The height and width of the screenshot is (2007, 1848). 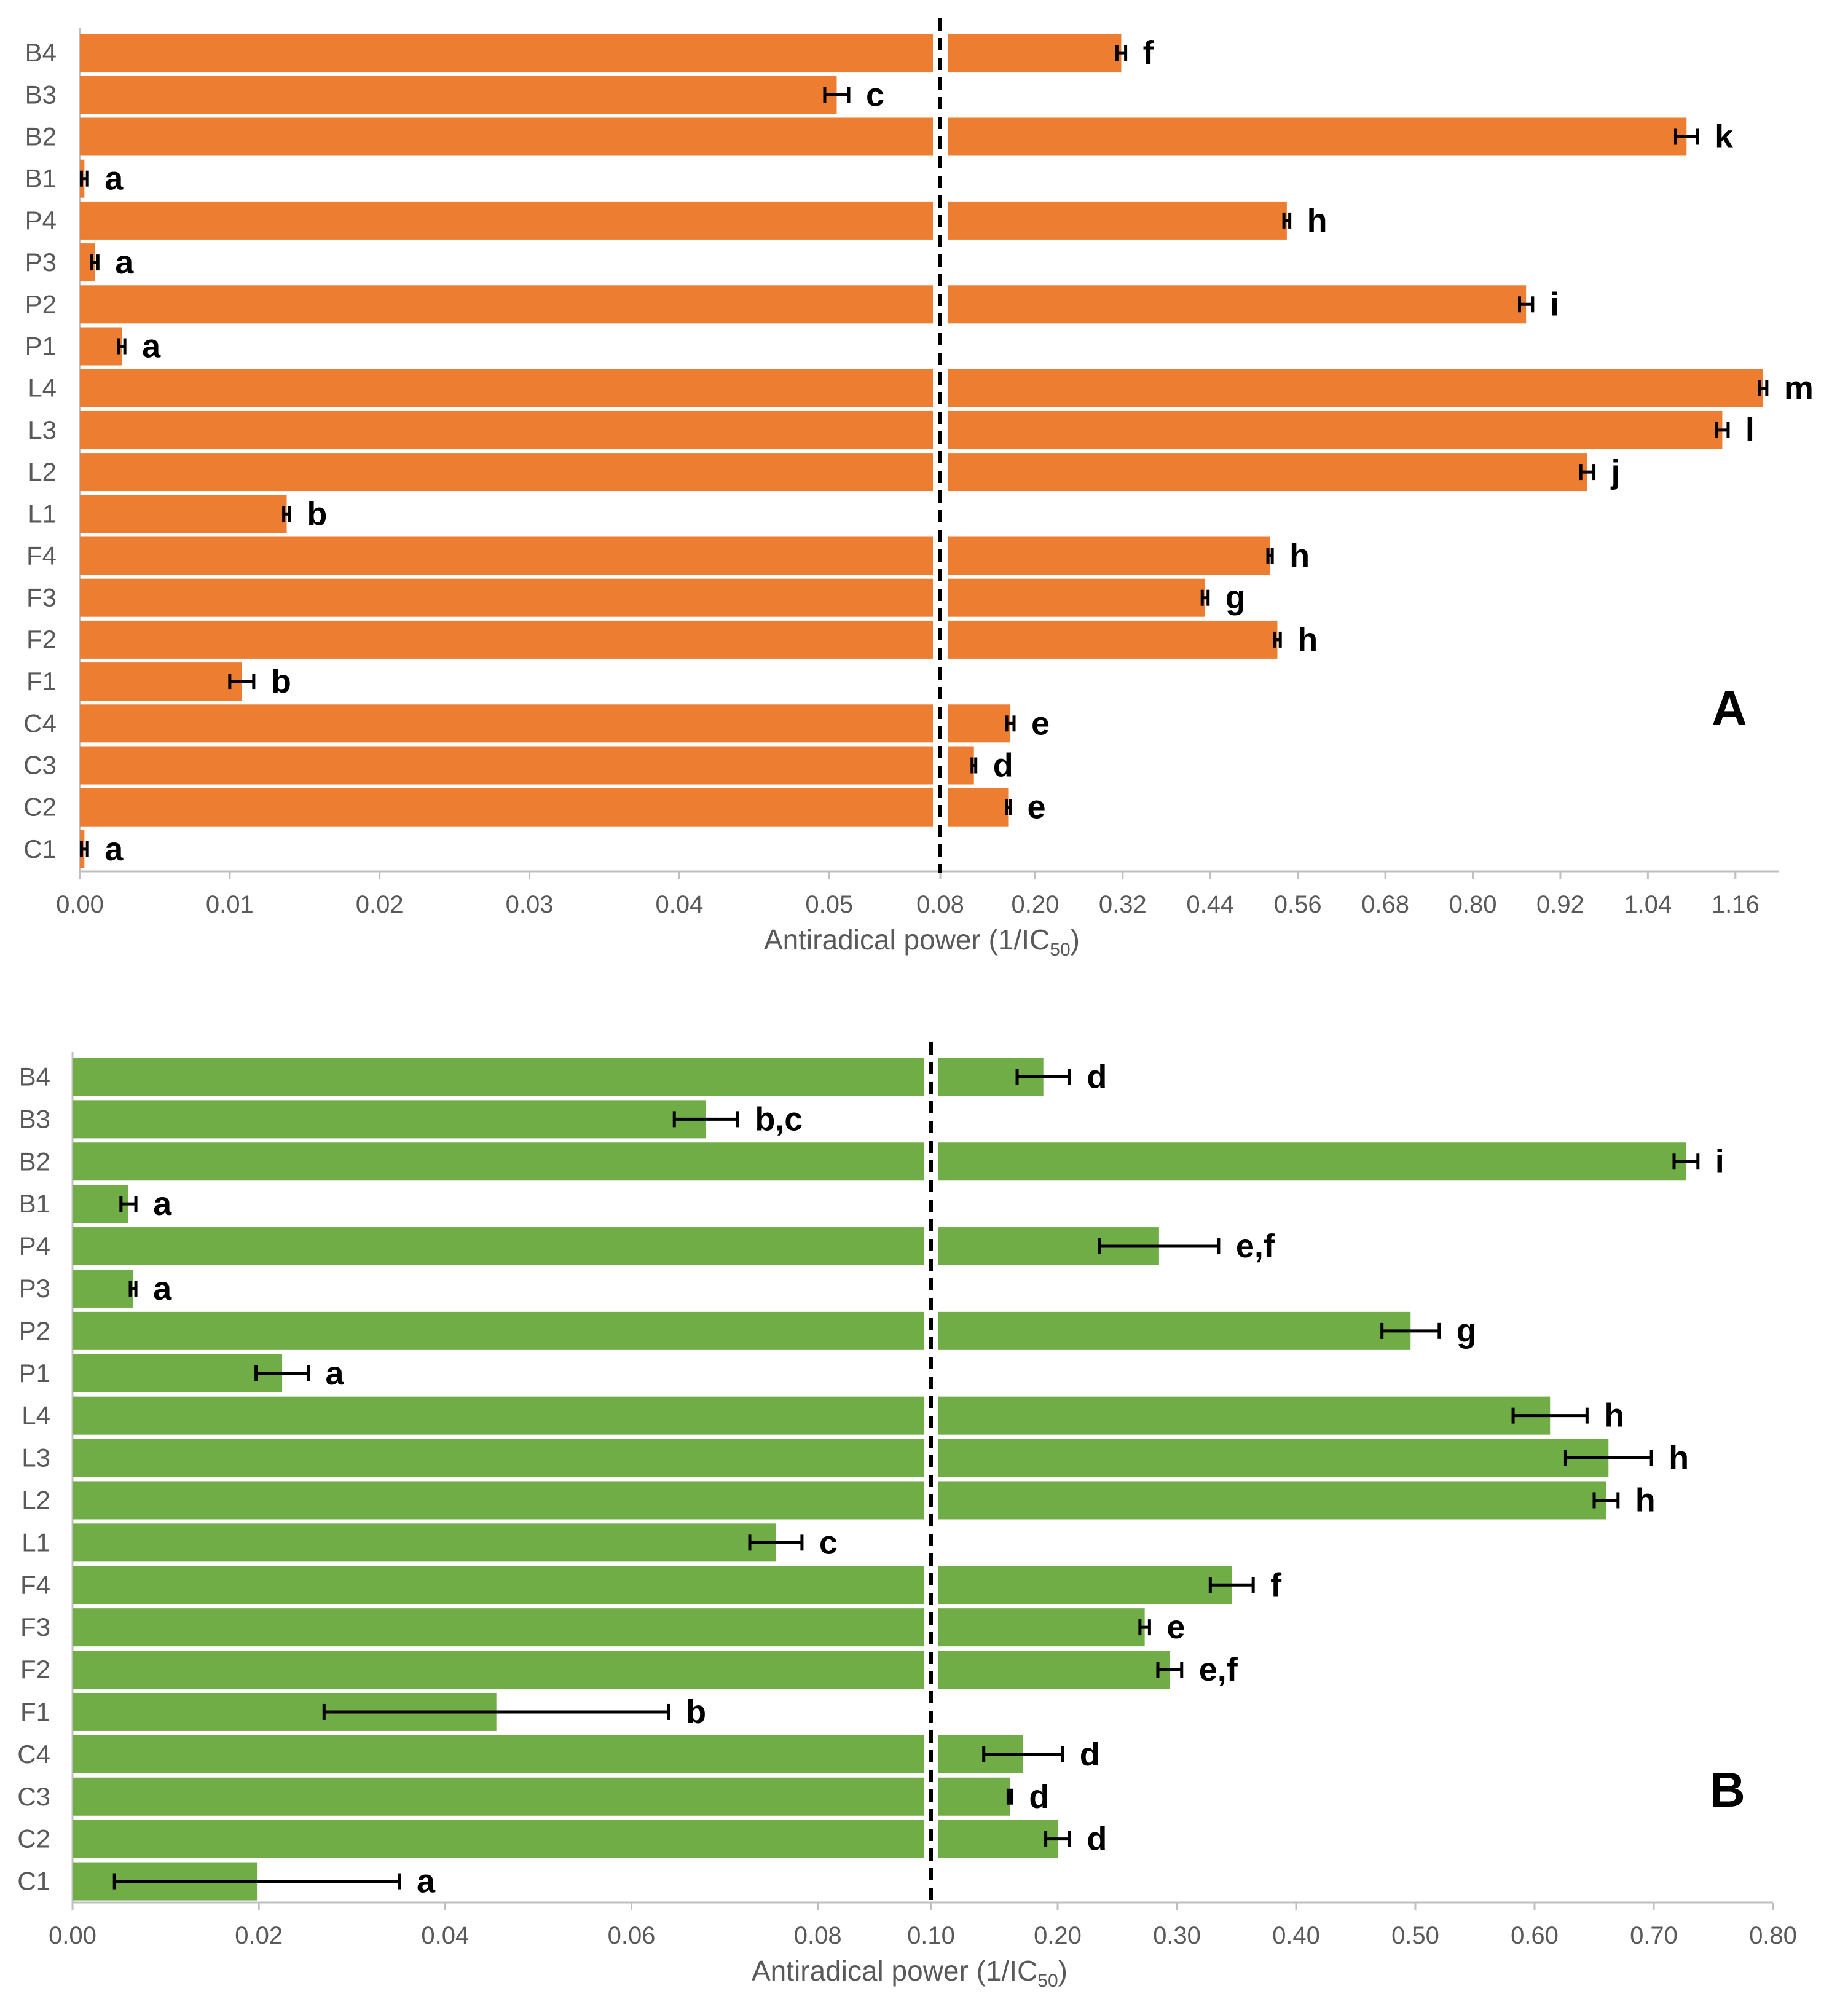 I want to click on x-tick-label: 0.44, so click(x=1210, y=904).